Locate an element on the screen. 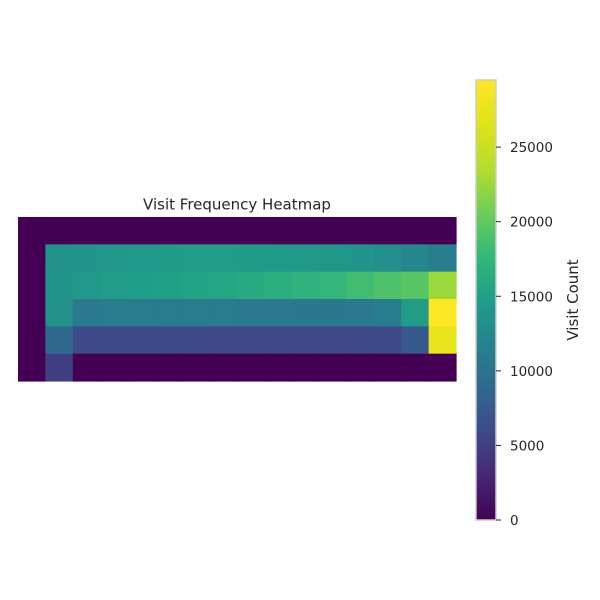  colorbar-tick-label: 25000 is located at coordinates (531, 148).